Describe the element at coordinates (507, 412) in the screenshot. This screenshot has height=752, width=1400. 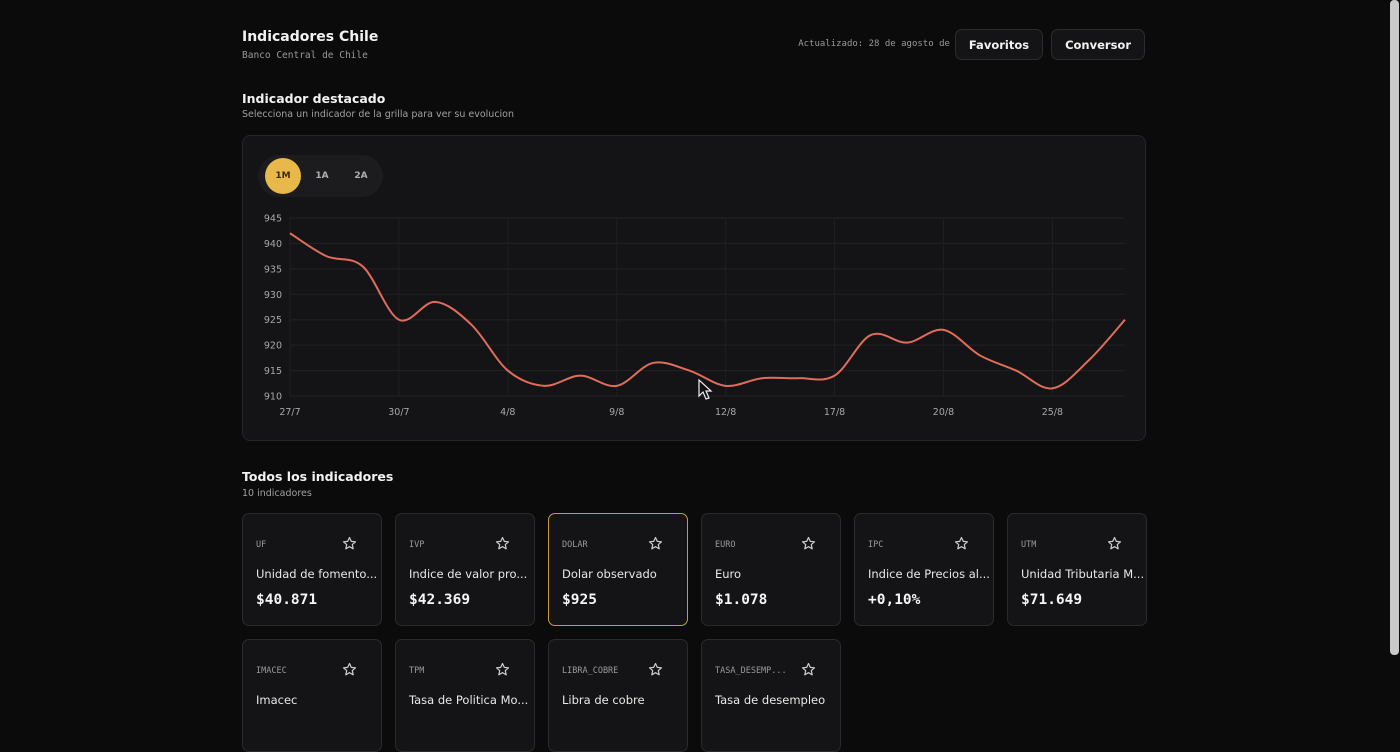
I see `x-tick-label: 4/8` at that location.